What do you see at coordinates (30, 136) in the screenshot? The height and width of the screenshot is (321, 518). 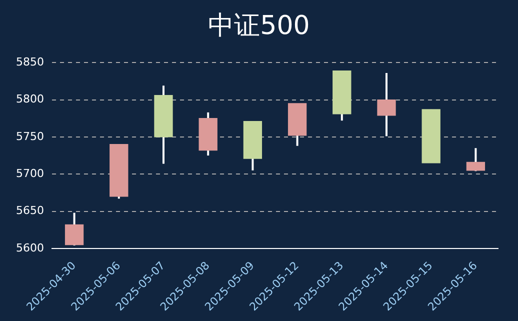 I see `y-tick-label: 5750` at bounding box center [30, 136].